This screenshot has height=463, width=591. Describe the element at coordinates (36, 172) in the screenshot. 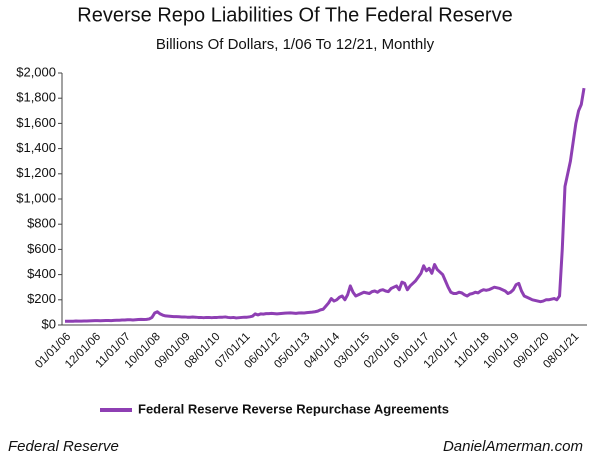

I see `y-tick-label: $1,200` at that location.